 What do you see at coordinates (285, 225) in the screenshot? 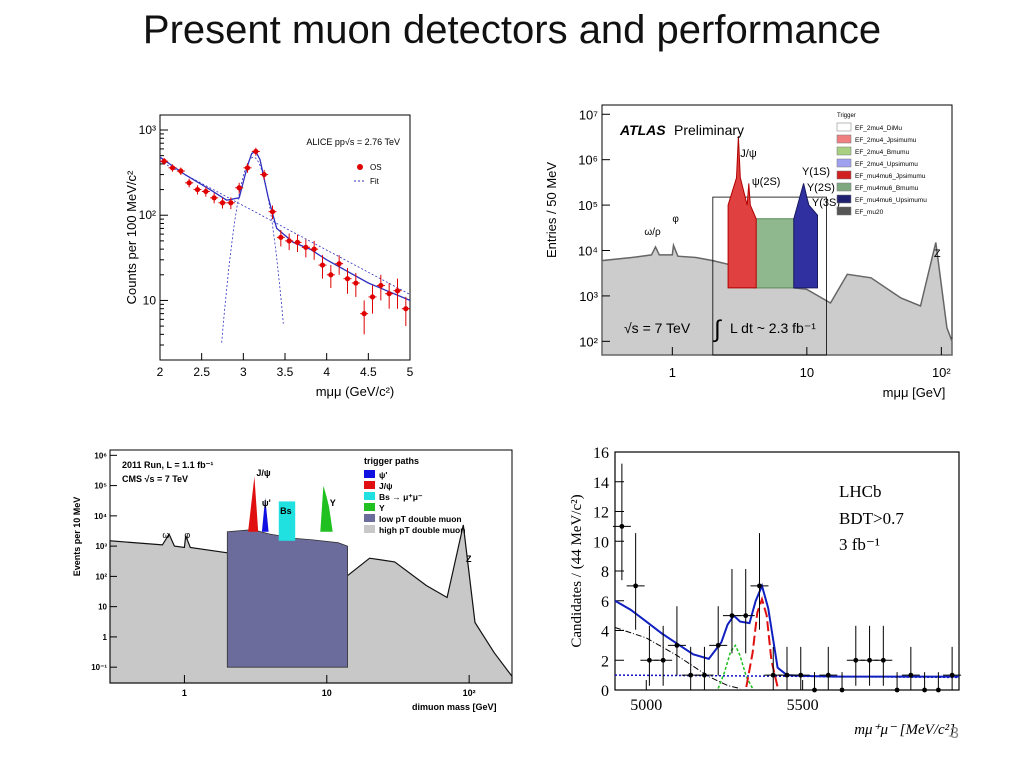
I see `alice-fit-line` at bounding box center [285, 225].